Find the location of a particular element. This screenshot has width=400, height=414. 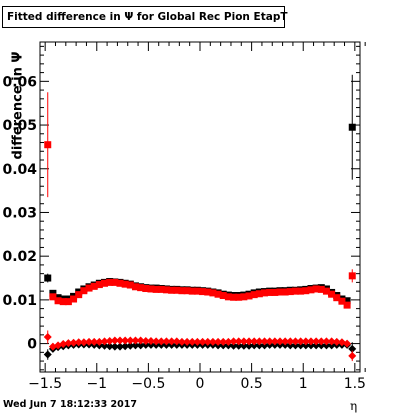

y-tick-label: 0.02 is located at coordinates (19, 257).